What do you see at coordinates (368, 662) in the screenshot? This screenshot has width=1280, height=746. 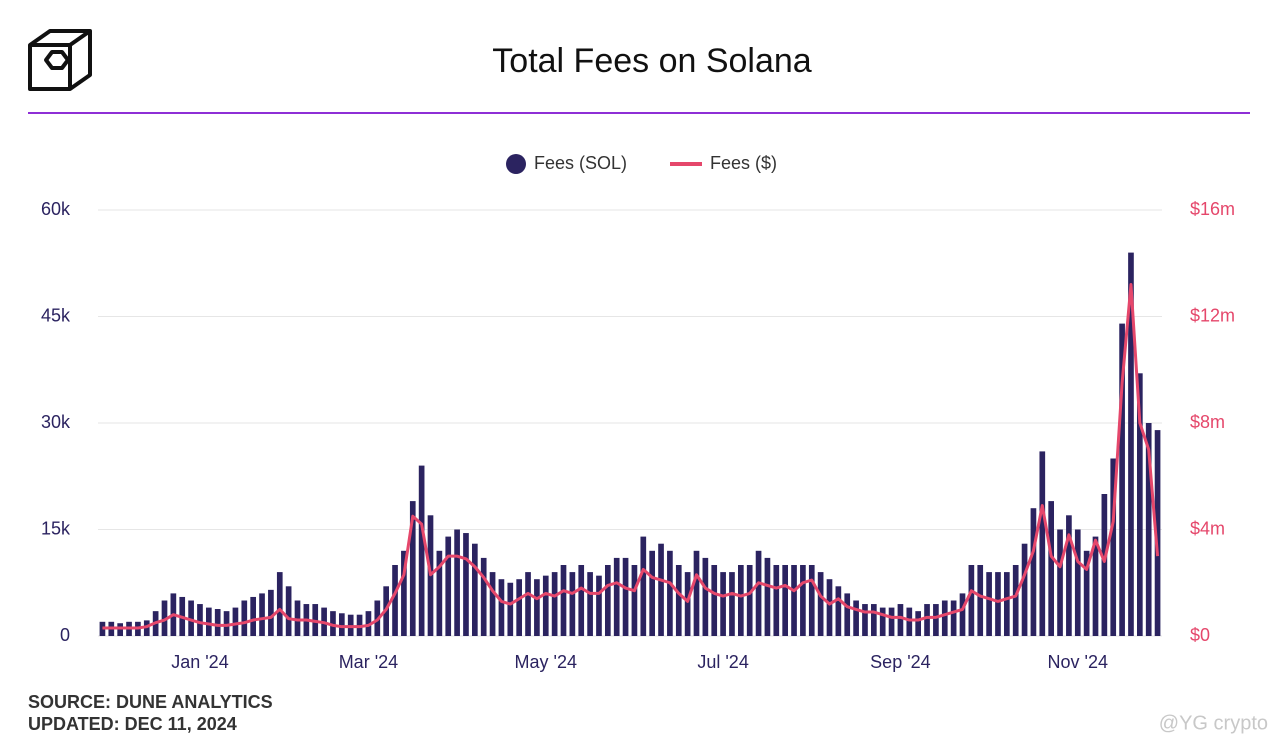 I see `x-tick-label: Mar '24` at bounding box center [368, 662].